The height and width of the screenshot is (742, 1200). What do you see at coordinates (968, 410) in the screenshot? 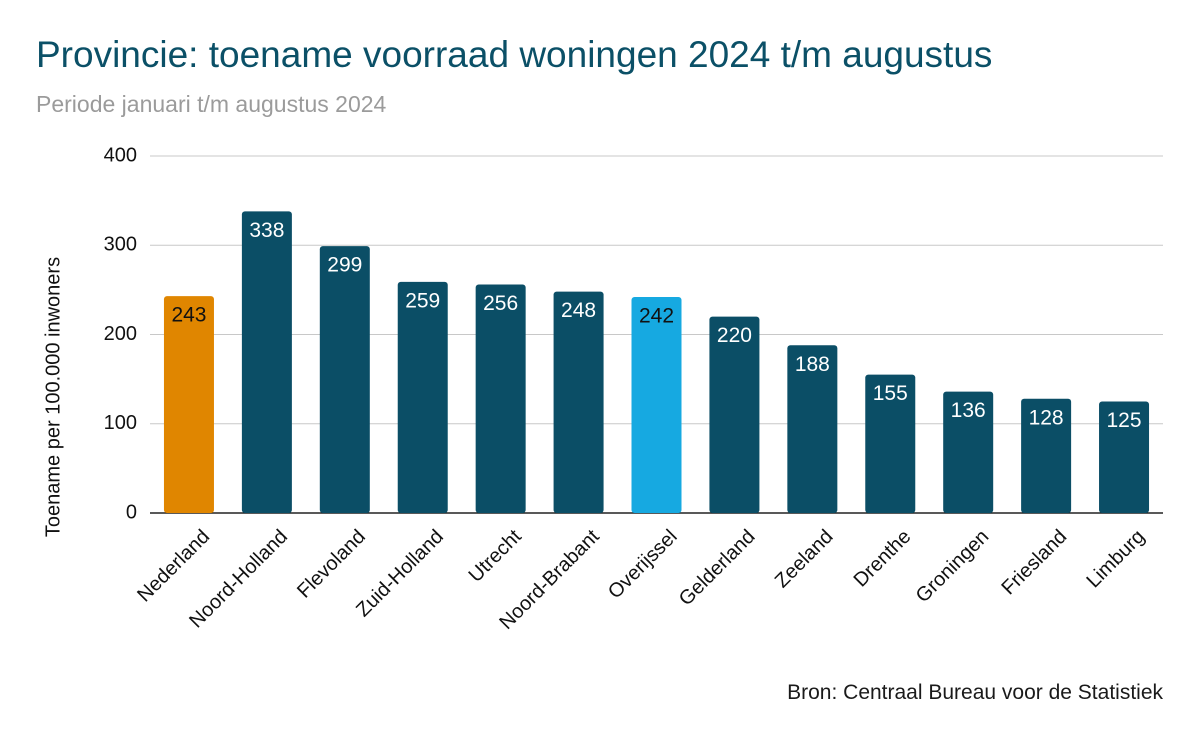
I see `data-label: 136` at bounding box center [968, 410].